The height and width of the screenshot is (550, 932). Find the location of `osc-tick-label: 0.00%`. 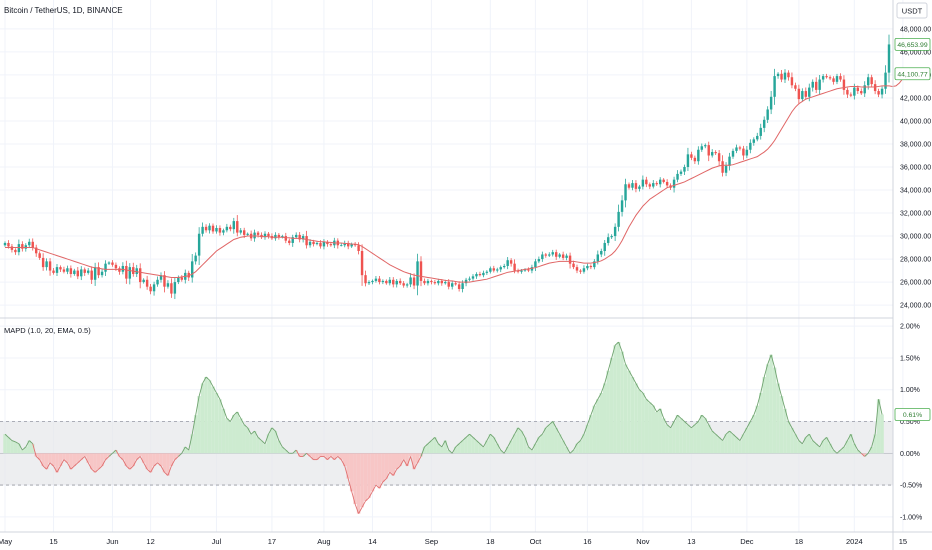

osc-tick-label: 0.00% is located at coordinates (910, 454).